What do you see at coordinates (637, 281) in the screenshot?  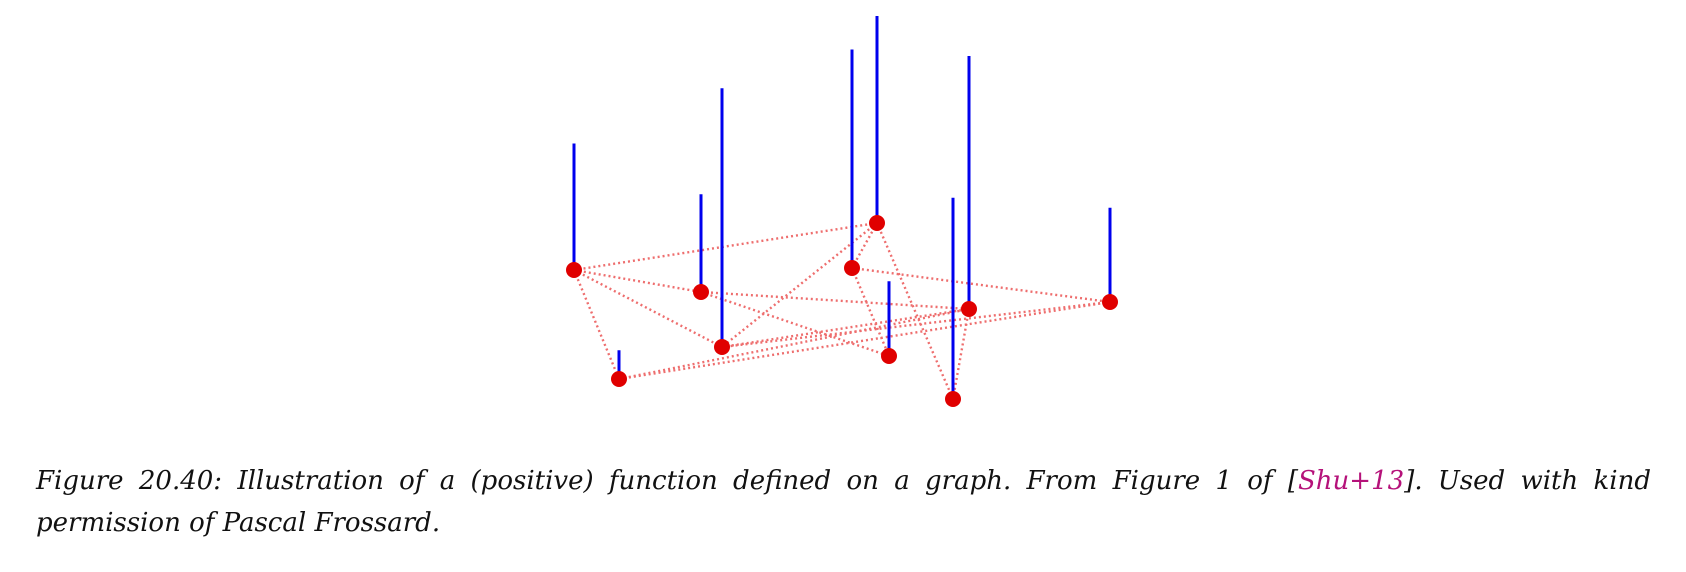 I see `edge-n1-n3` at bounding box center [637, 281].